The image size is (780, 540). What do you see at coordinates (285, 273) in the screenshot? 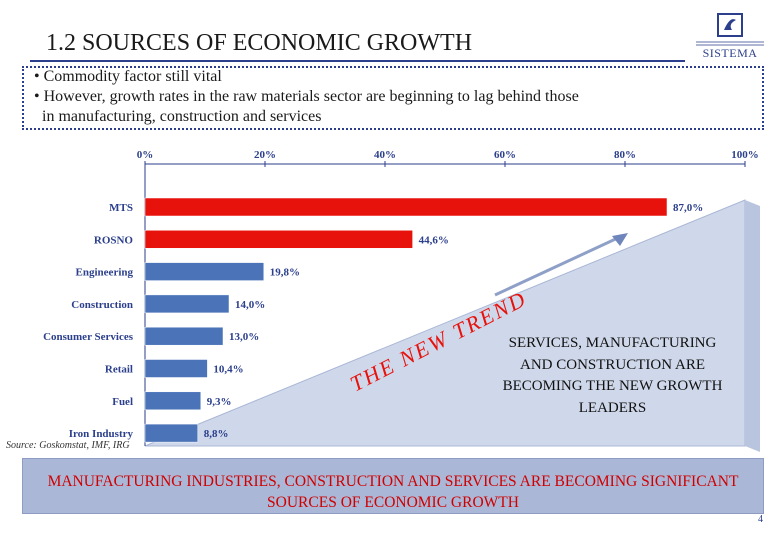
I see `value-label: 19,8%` at bounding box center [285, 273].